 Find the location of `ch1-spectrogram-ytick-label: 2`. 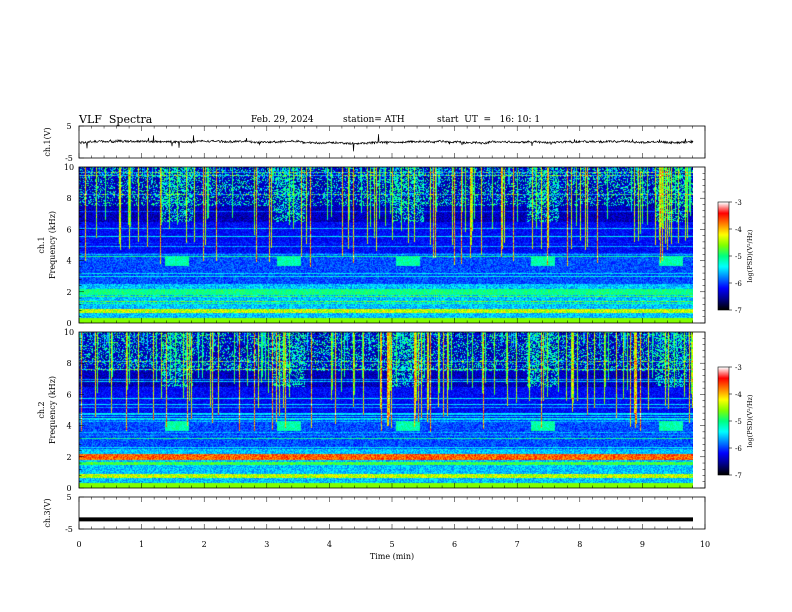

ch1-spectrogram-ytick-label: 2 is located at coordinates (68, 292).